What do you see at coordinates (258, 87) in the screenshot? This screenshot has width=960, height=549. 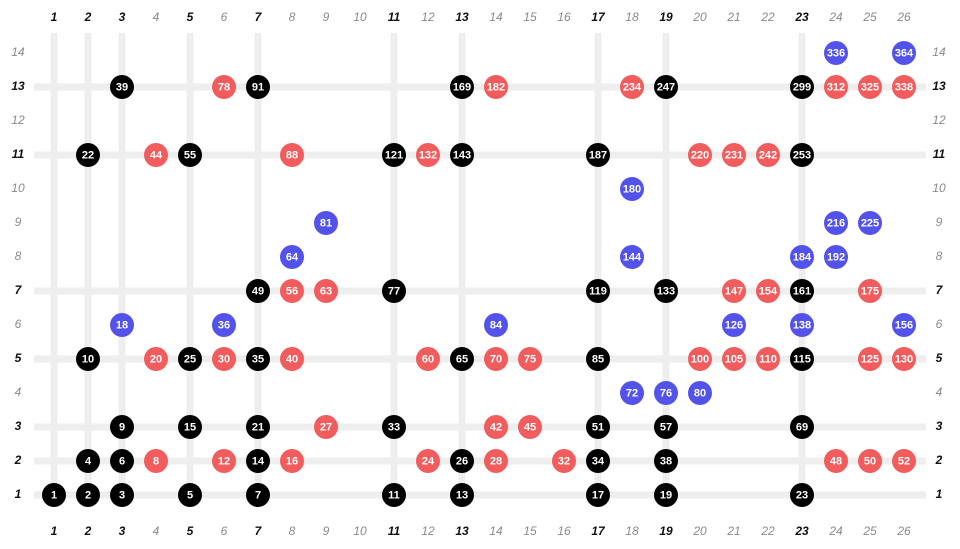 I see `dot-label: 91` at bounding box center [258, 87].